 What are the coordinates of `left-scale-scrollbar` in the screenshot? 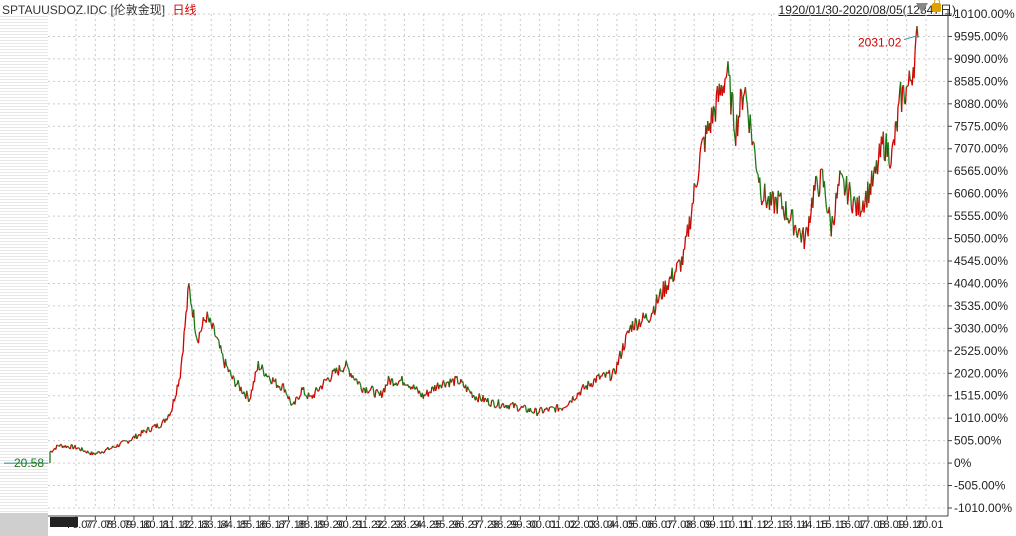 It's located at (24, 524).